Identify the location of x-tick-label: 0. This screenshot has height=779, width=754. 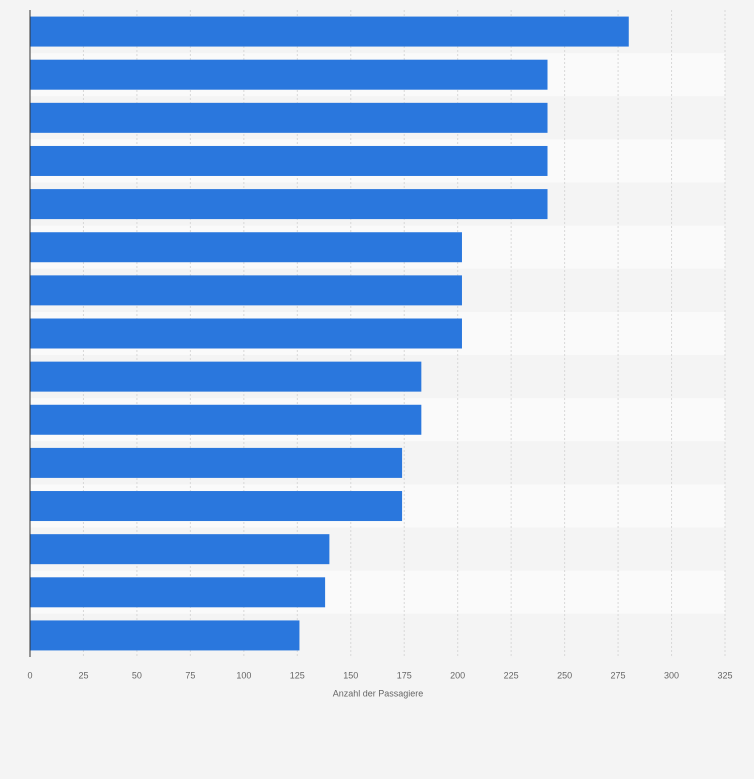
(29, 675).